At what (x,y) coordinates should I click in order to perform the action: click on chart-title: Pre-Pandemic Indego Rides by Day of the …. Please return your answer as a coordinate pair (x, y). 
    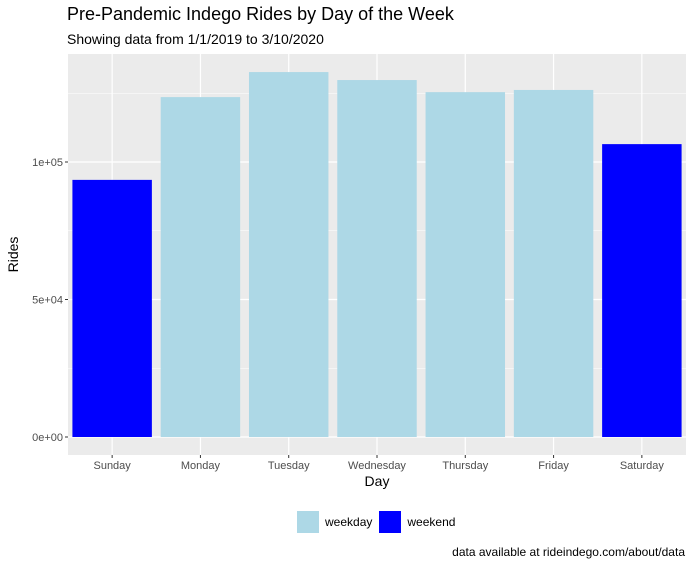
    Looking at the image, I should click on (260, 14).